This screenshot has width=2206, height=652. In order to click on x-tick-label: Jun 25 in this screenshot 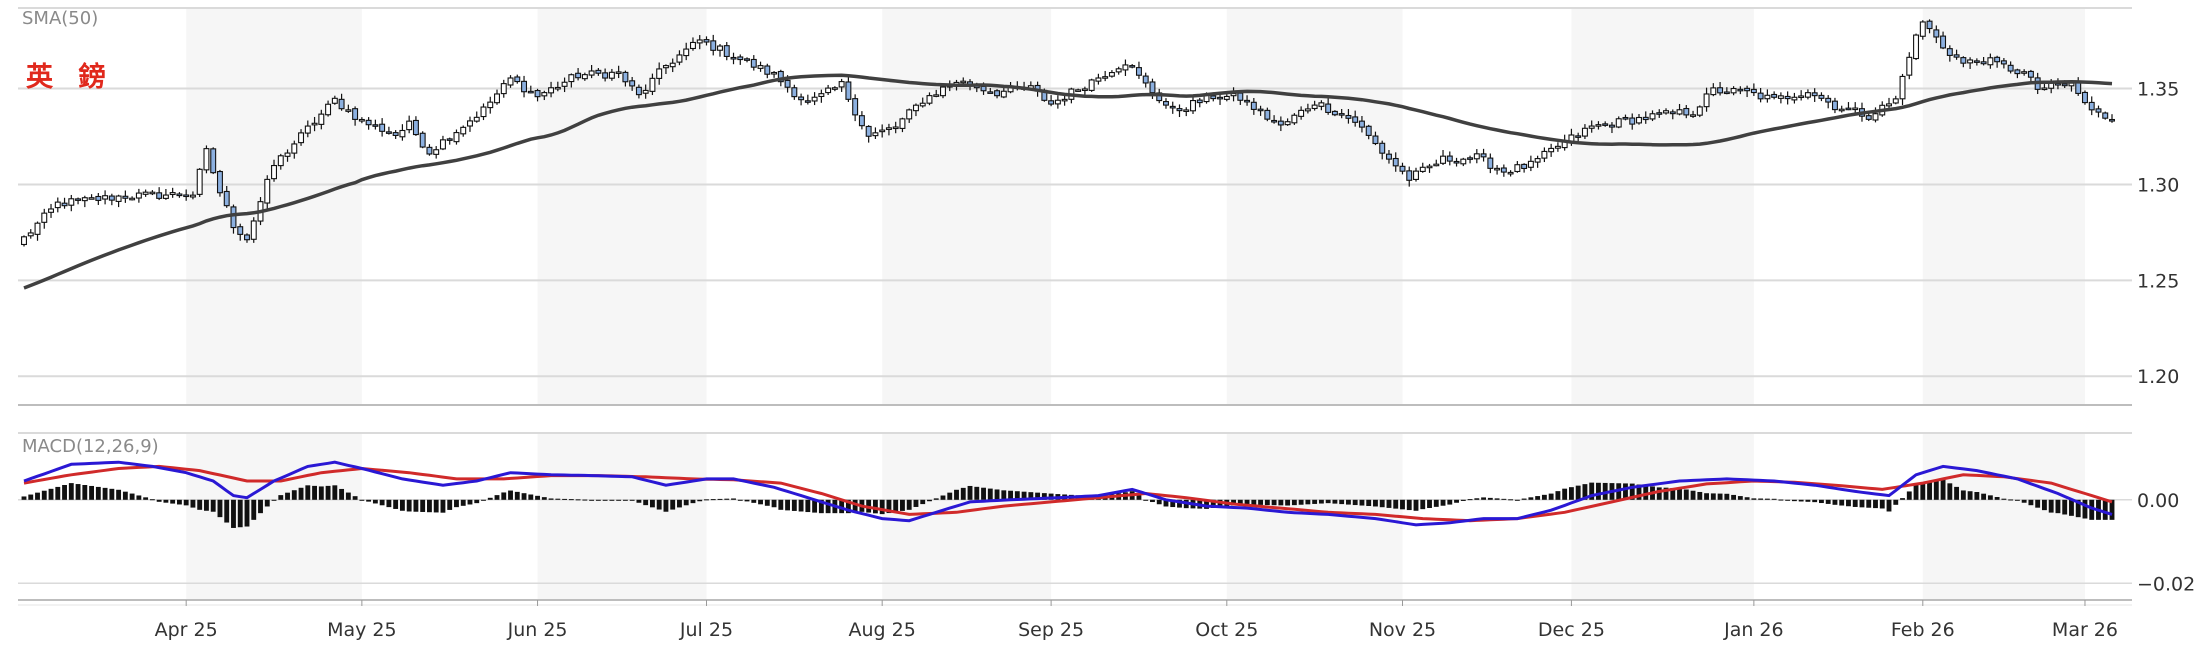, I will do `click(537, 630)`.